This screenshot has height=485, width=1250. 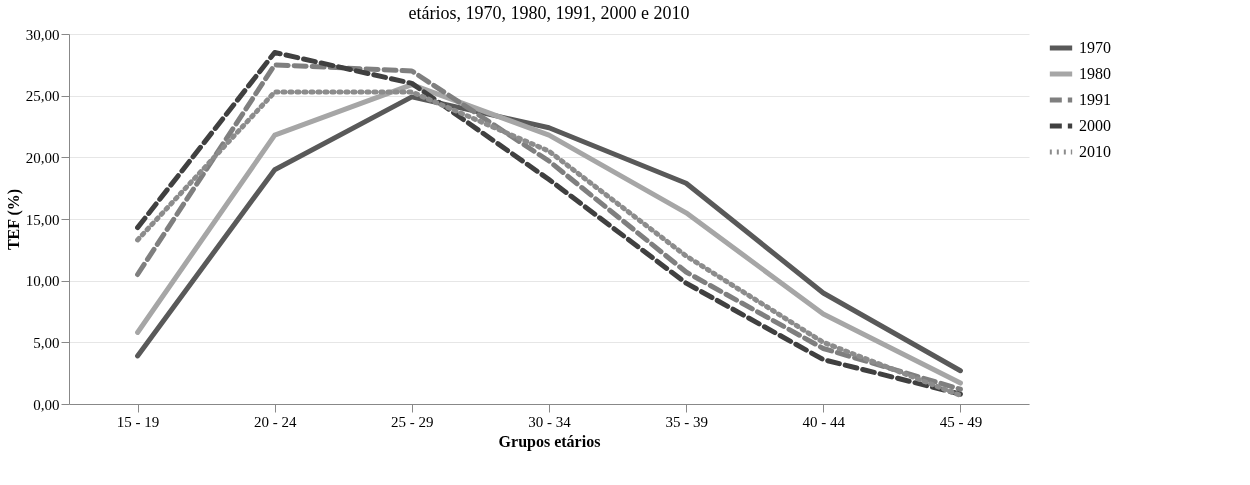 What do you see at coordinates (412, 421) in the screenshot?
I see `x-tick-label: 25 - 29` at bounding box center [412, 421].